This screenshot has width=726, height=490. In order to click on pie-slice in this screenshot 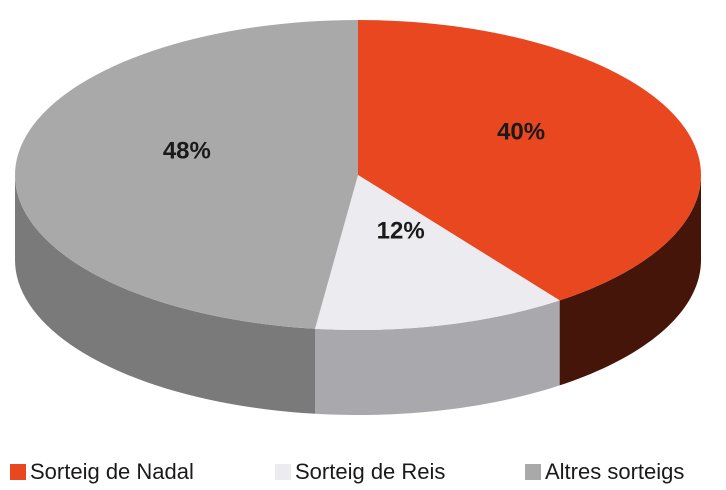, I will do `click(437, 252)`.